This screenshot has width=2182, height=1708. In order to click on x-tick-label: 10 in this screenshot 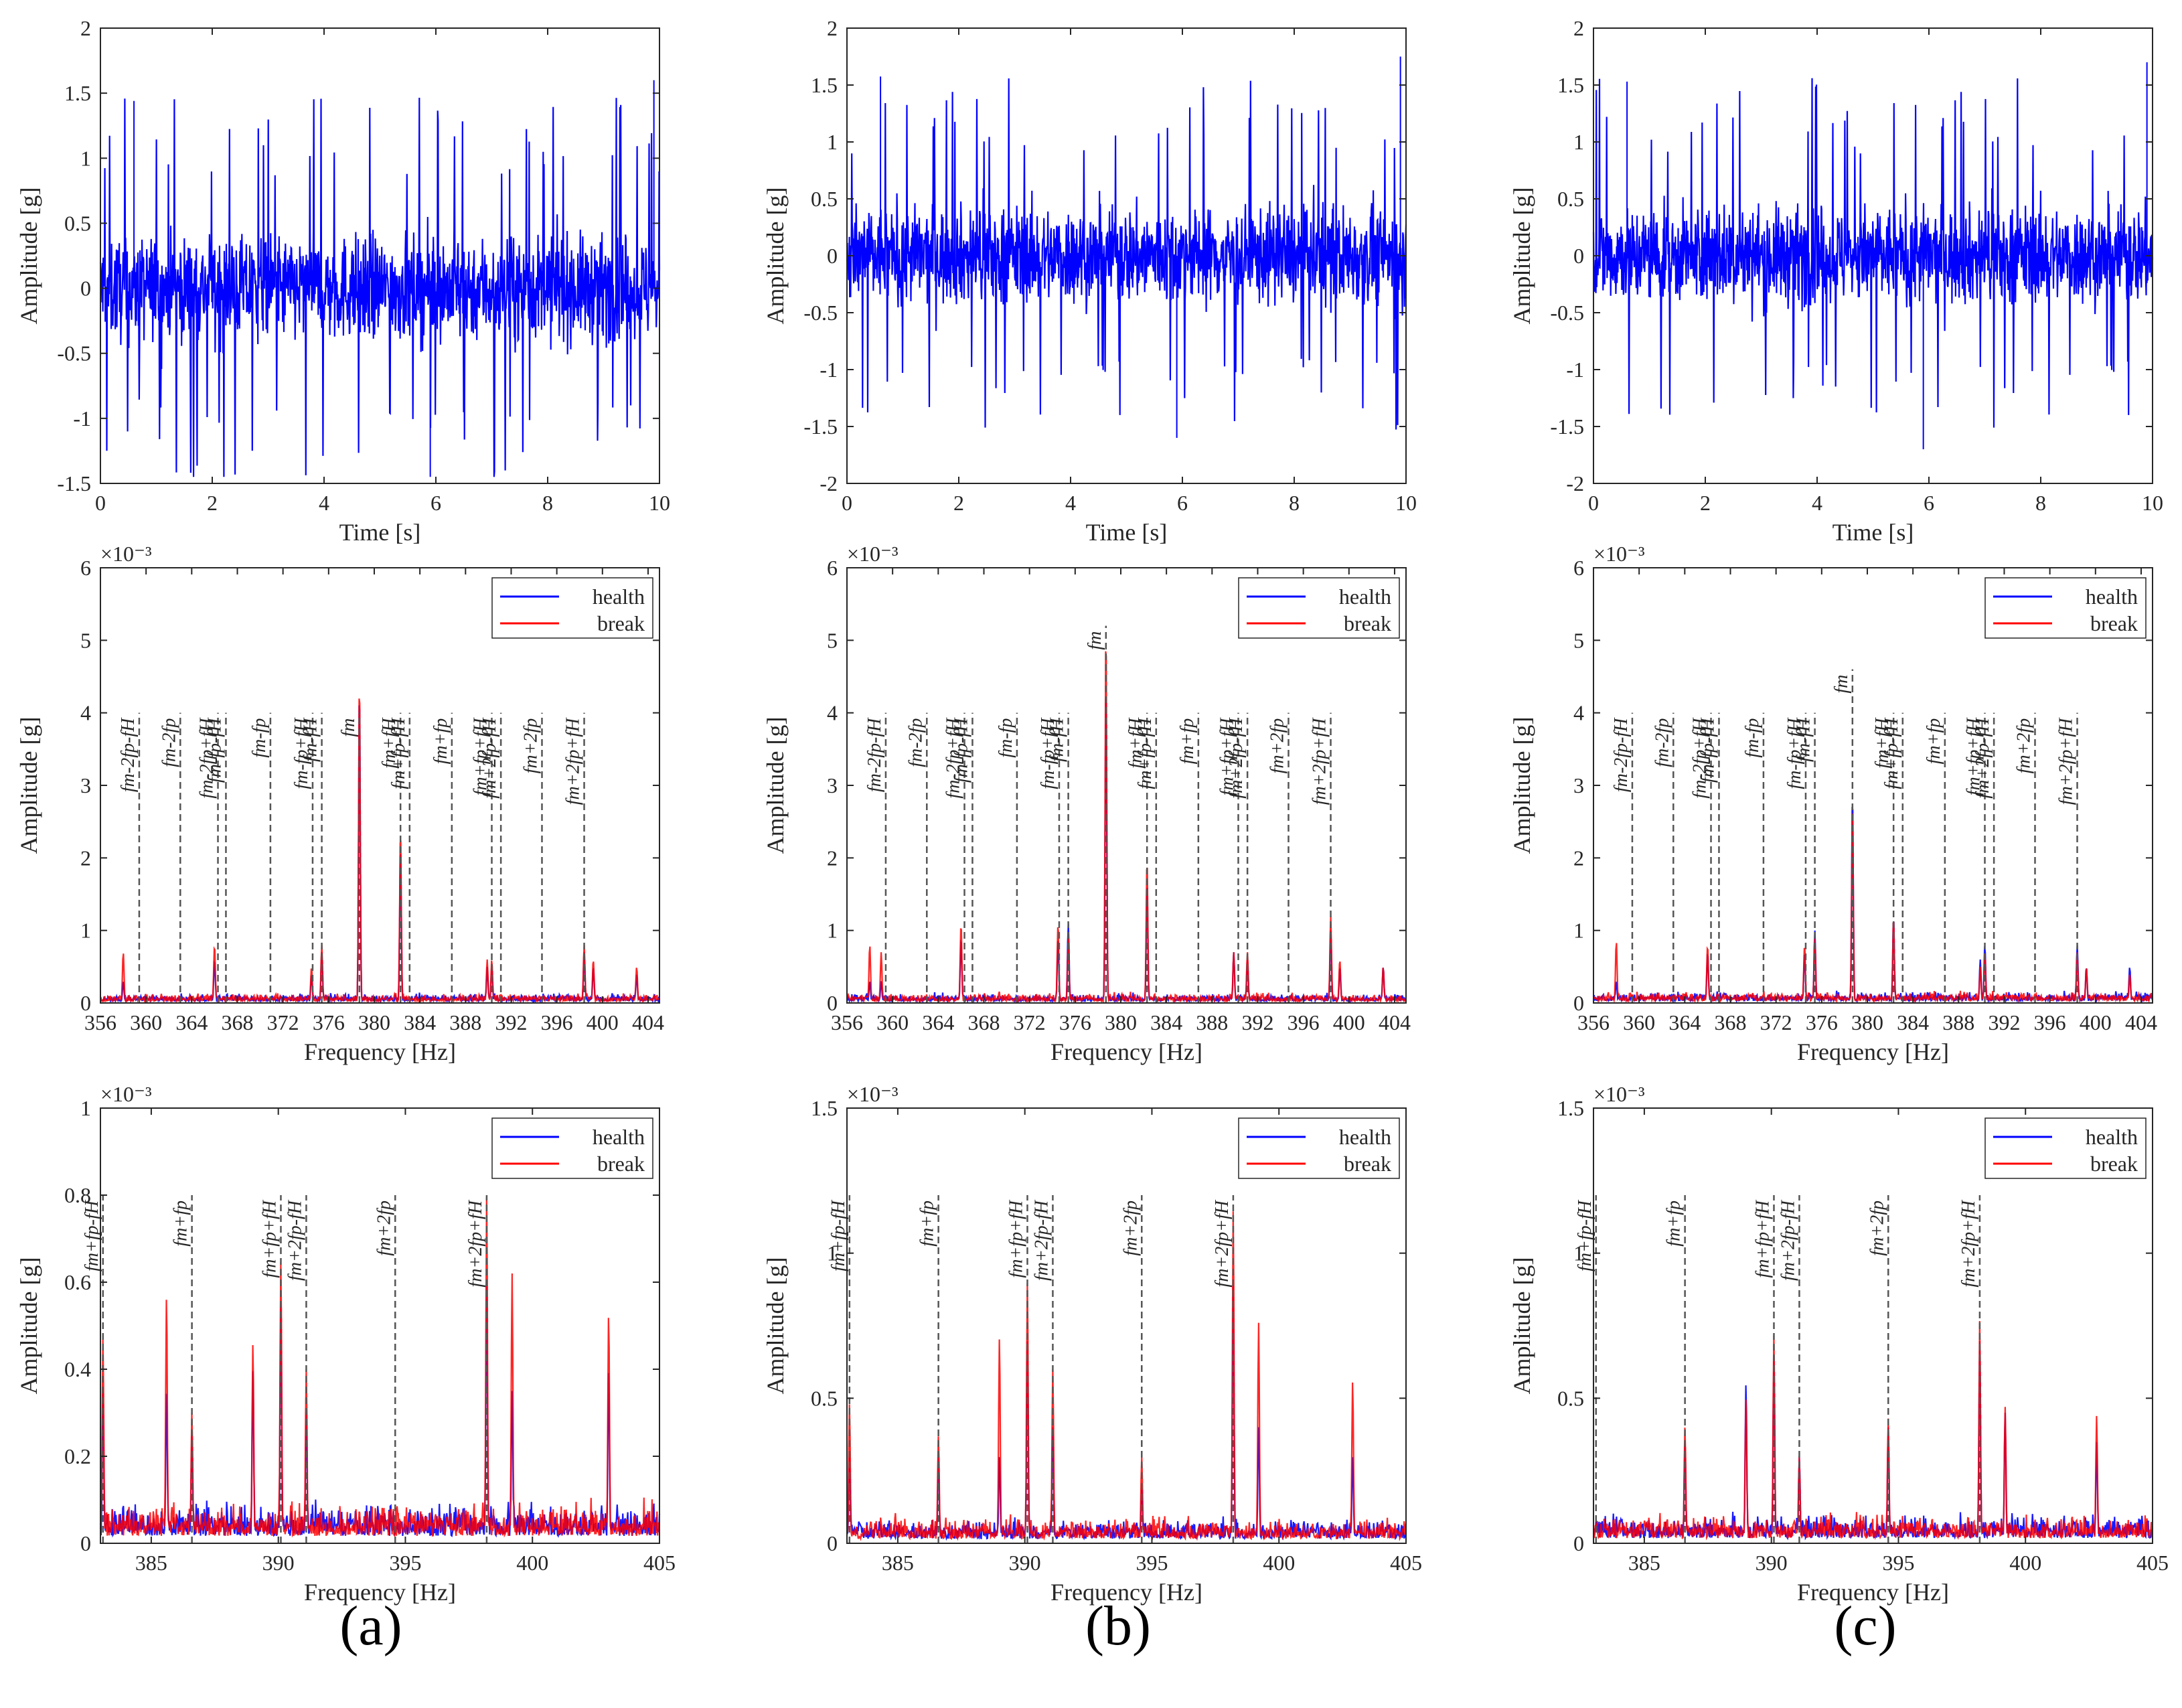, I will do `click(659, 503)`.